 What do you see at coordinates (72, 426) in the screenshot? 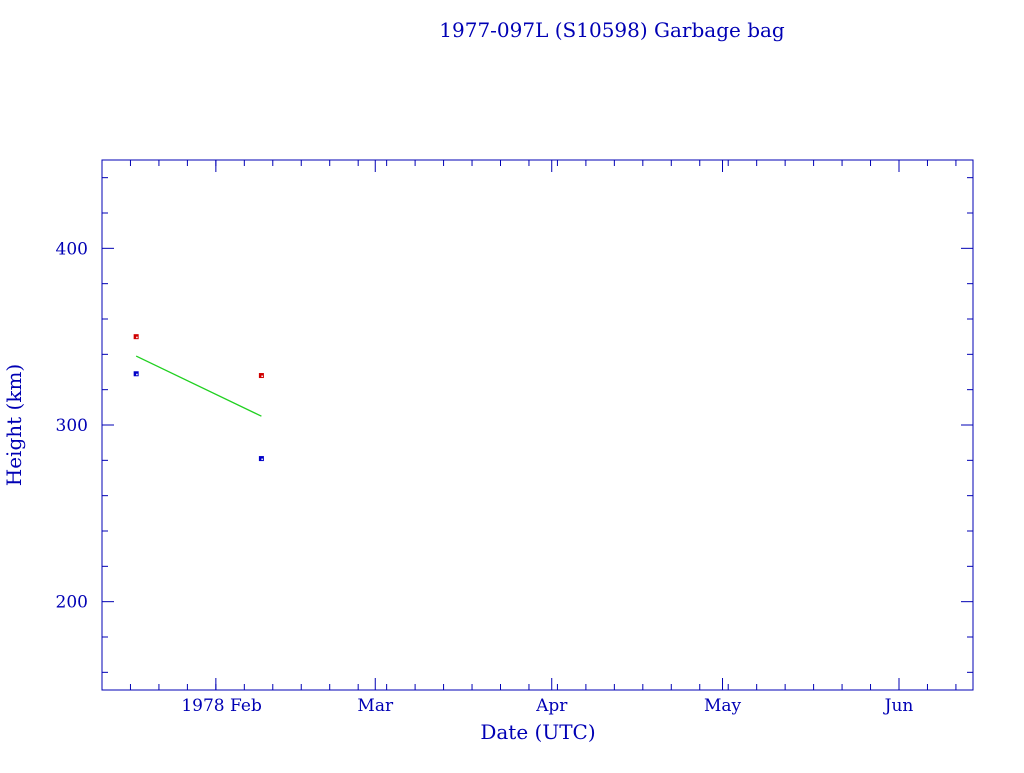
I see `y-tick-label: 300` at bounding box center [72, 426].